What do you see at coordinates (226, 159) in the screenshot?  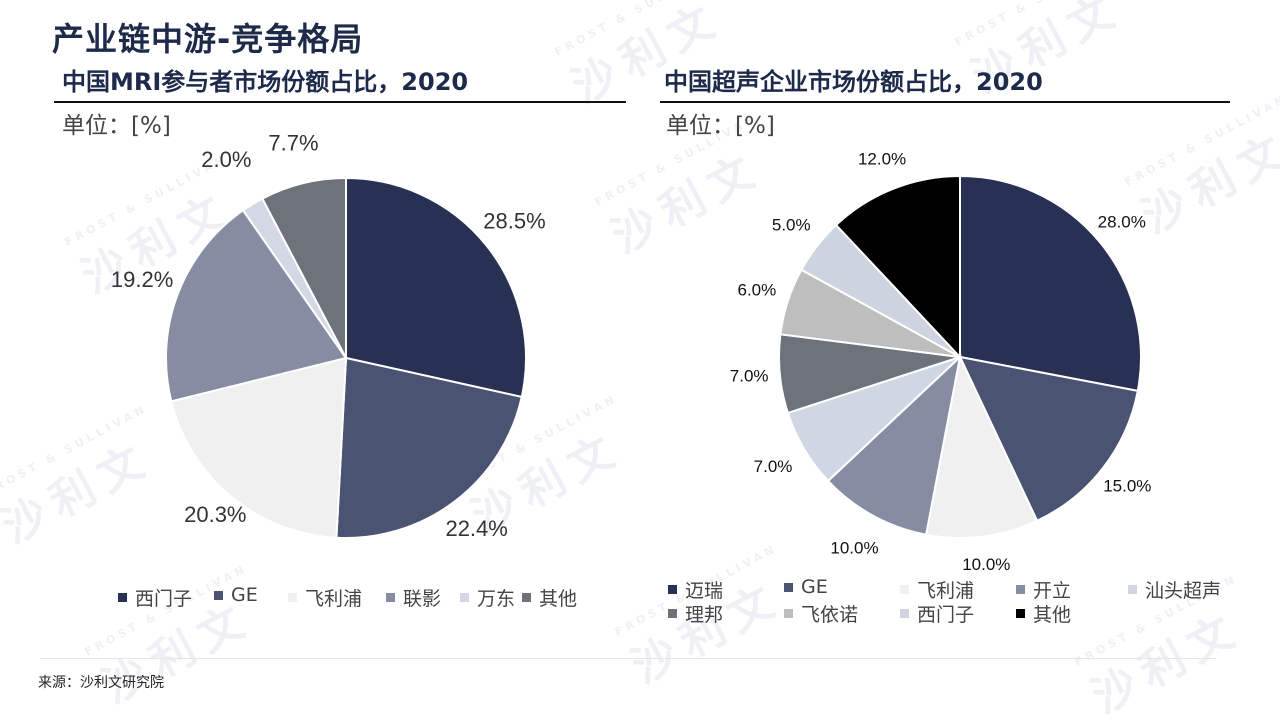 I see `slice-value-label: 2.0%` at bounding box center [226, 159].